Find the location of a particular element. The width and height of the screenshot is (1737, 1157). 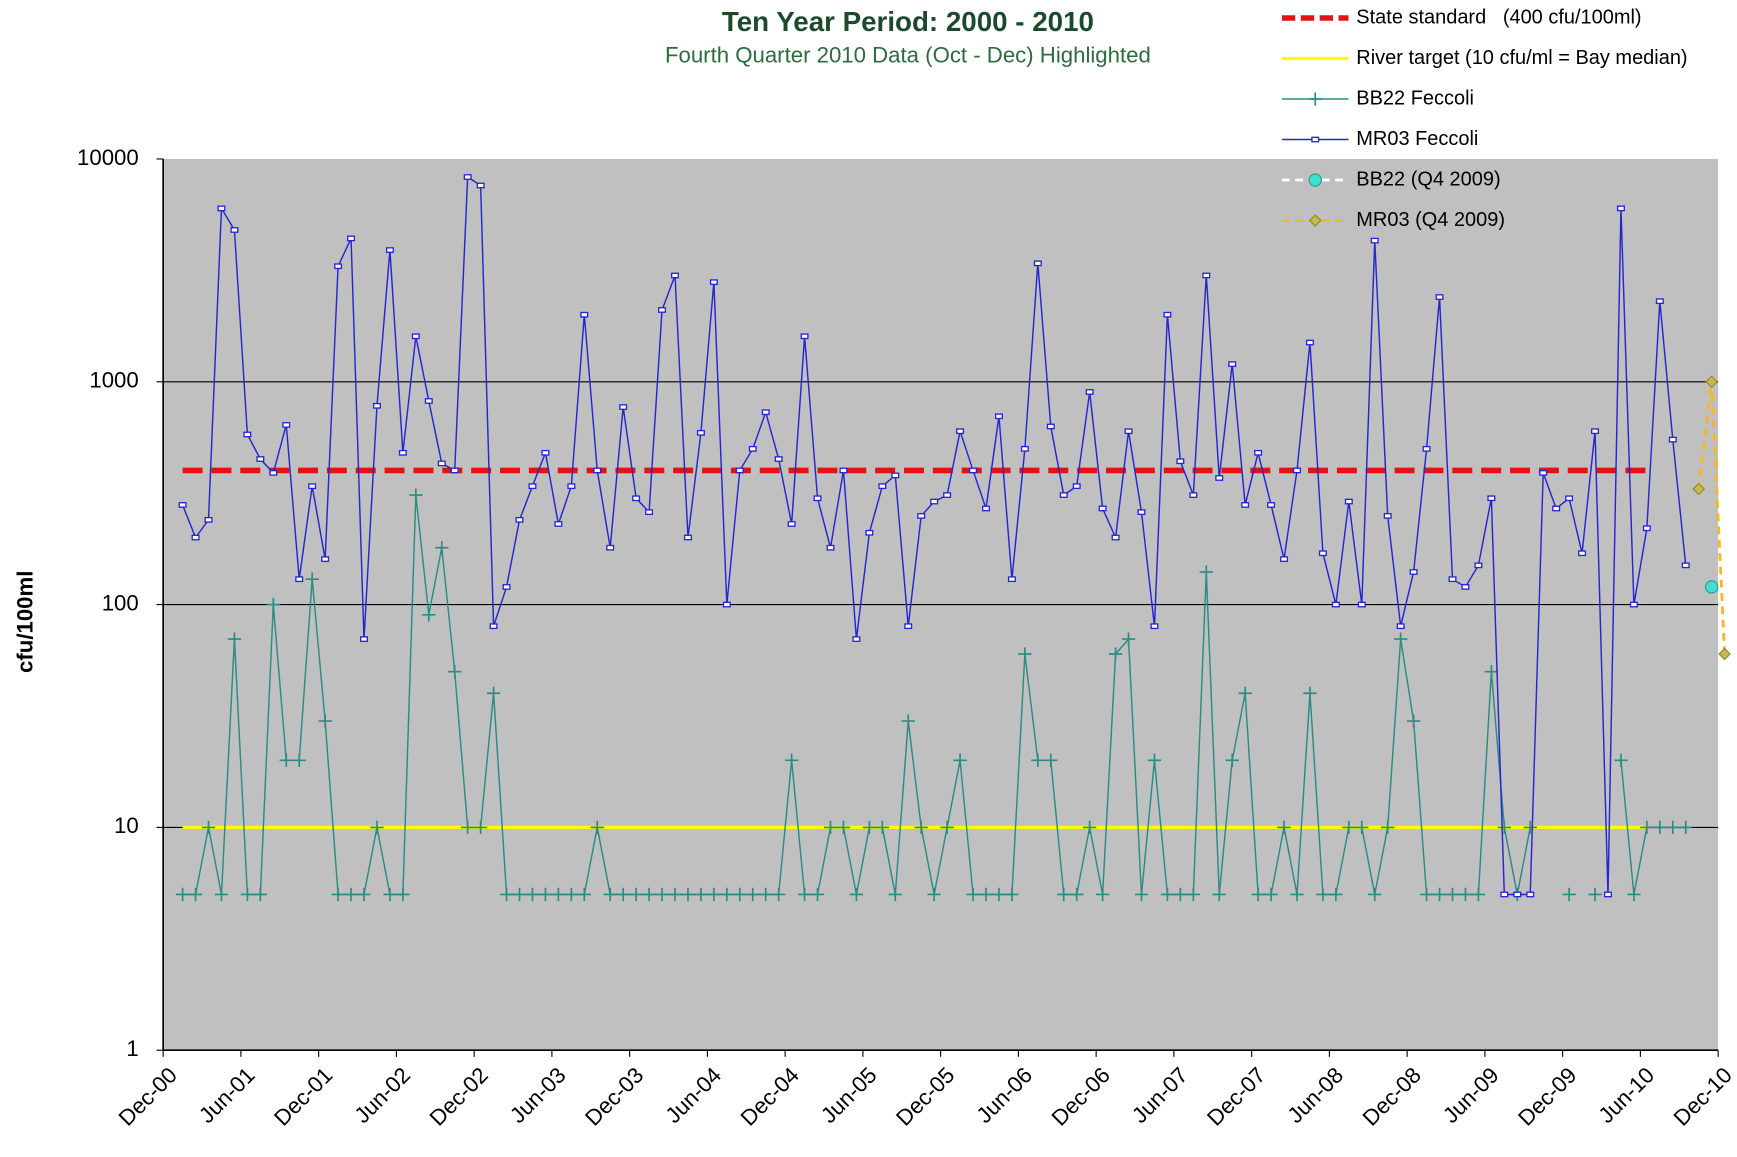

y-axis-label: cfu/100ml is located at coordinates (24, 622).